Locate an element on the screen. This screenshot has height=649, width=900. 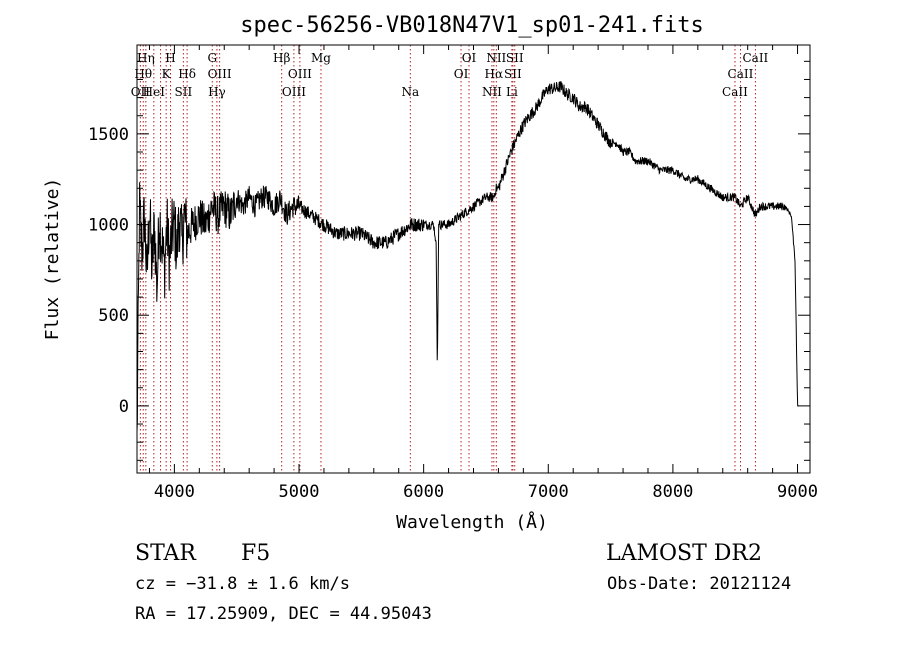
line-label: Li is located at coordinates (512, 92).